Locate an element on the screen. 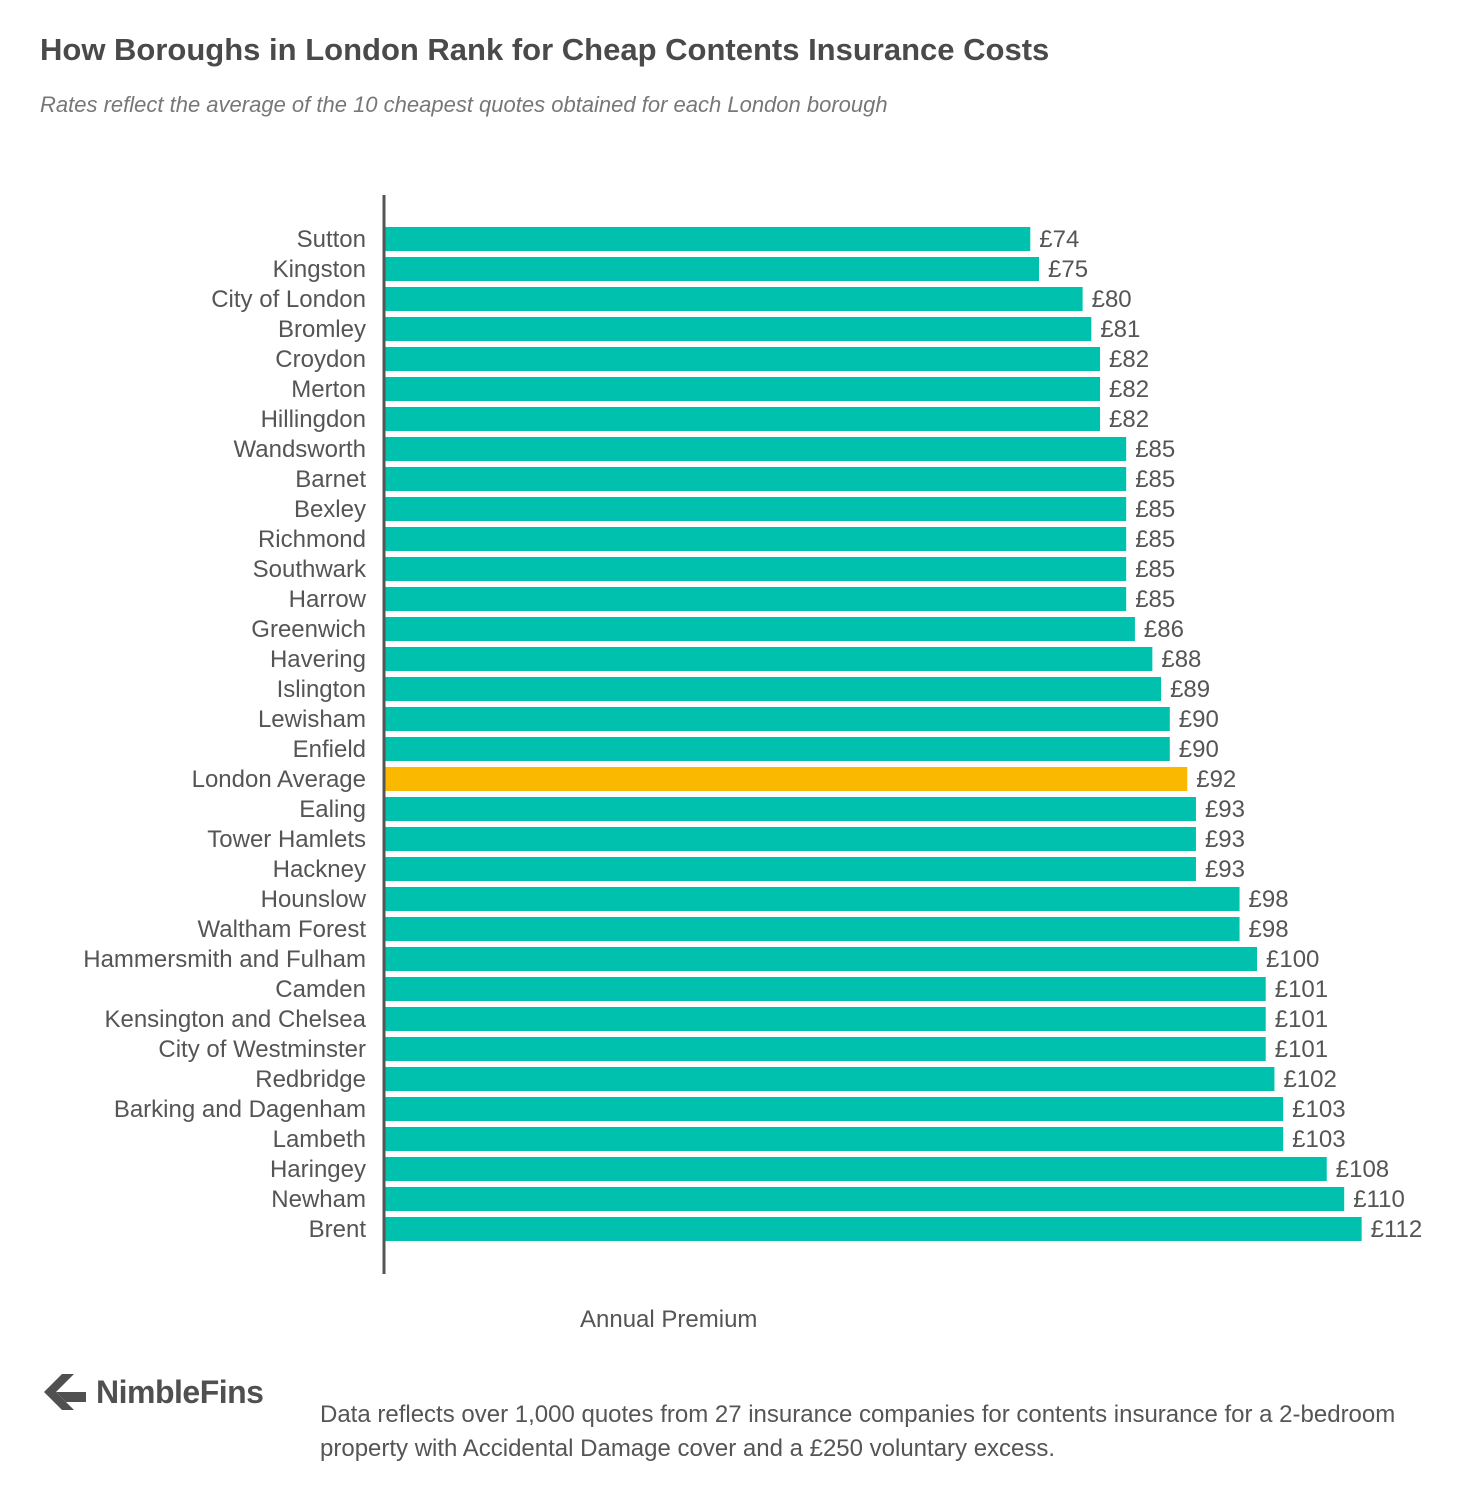 The height and width of the screenshot is (1502, 1462). brand-name: NimbleFins is located at coordinates (180, 1391).